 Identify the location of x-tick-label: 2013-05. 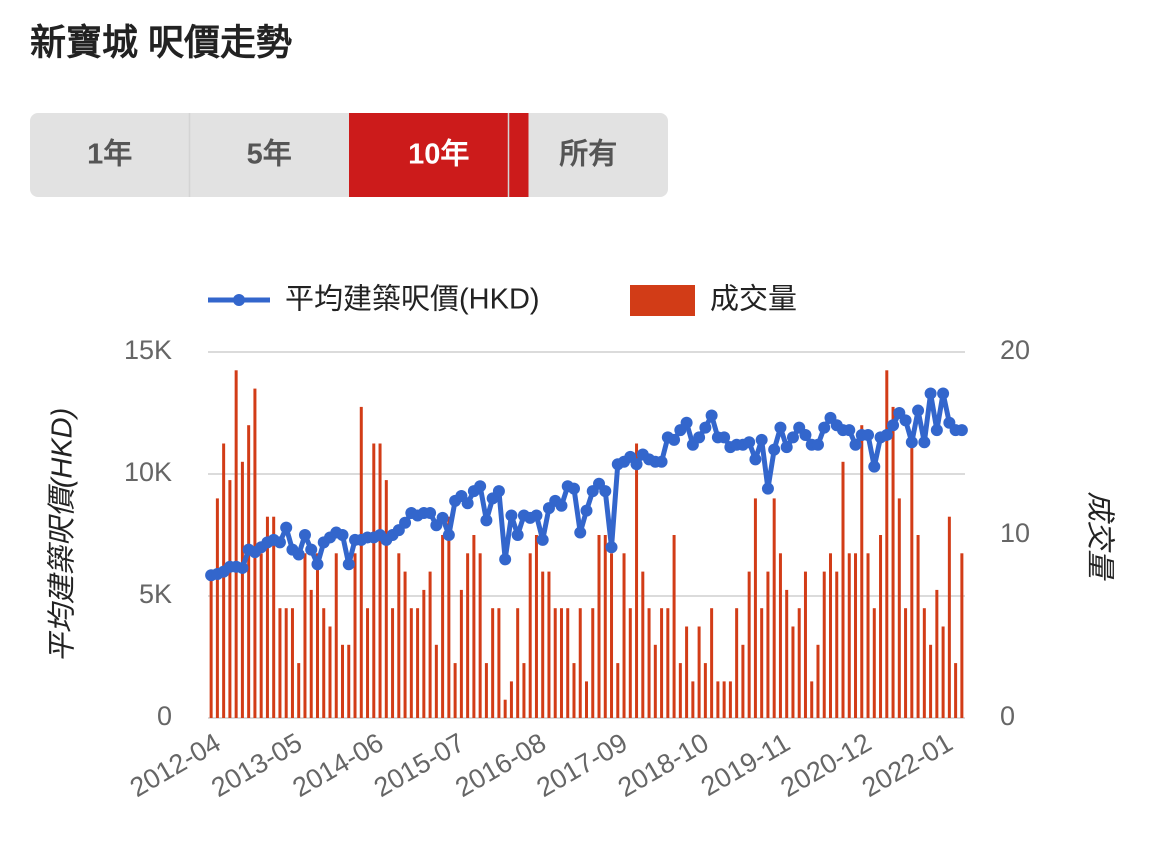
(256, 765).